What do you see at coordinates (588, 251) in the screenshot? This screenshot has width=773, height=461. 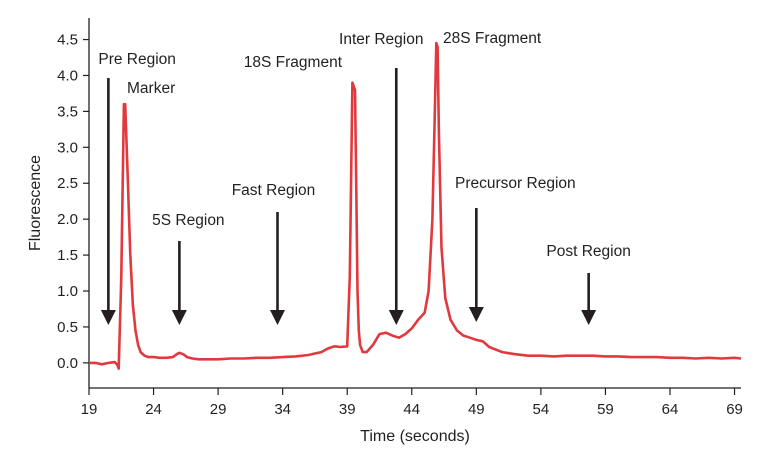 I see `region-label: Post Region` at bounding box center [588, 251].